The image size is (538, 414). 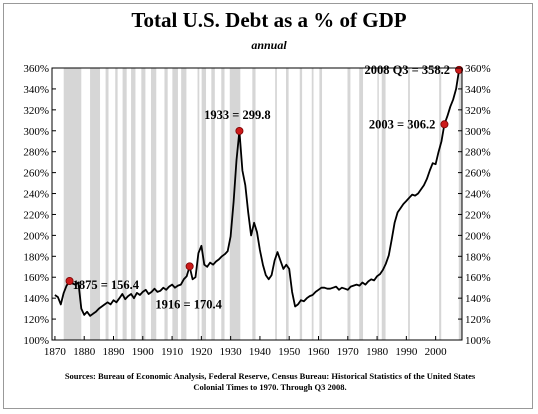 I want to click on y-tick-label-right-140: 140%, so click(x=478, y=299).